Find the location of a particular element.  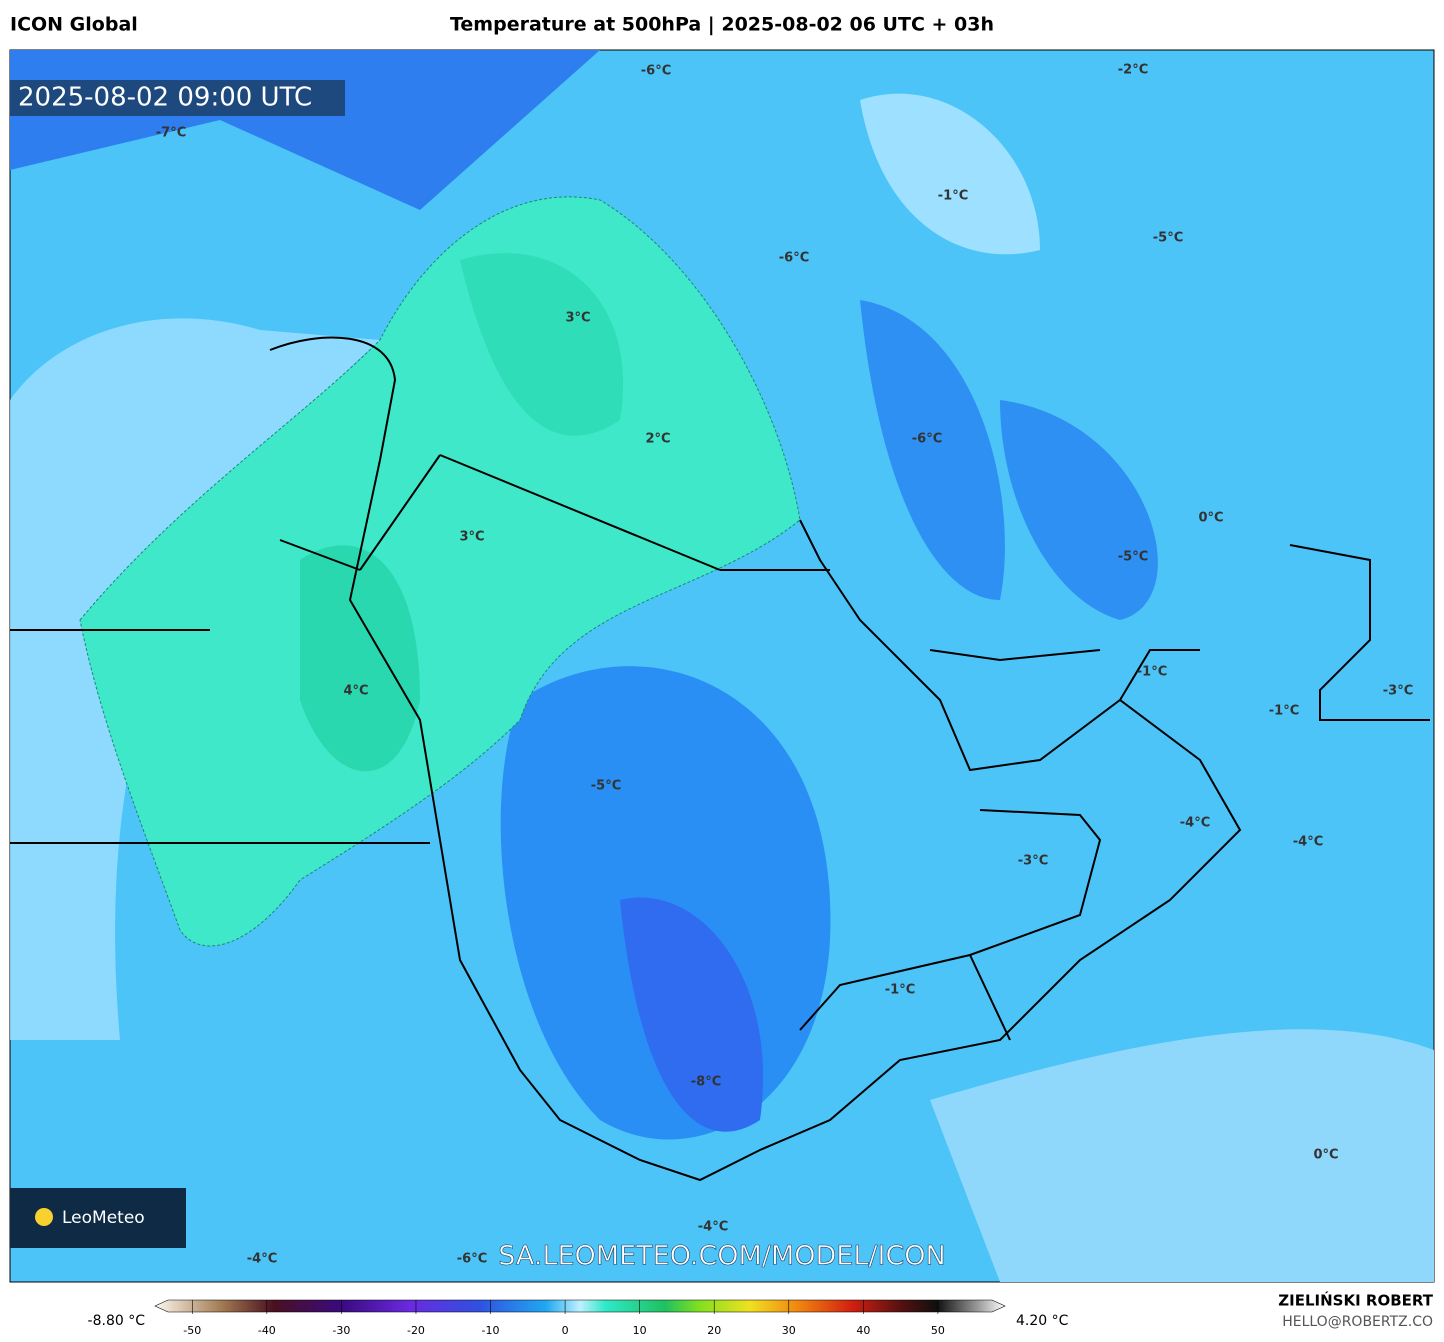

colorbar-tick-label: -50 is located at coordinates (192, 1330).